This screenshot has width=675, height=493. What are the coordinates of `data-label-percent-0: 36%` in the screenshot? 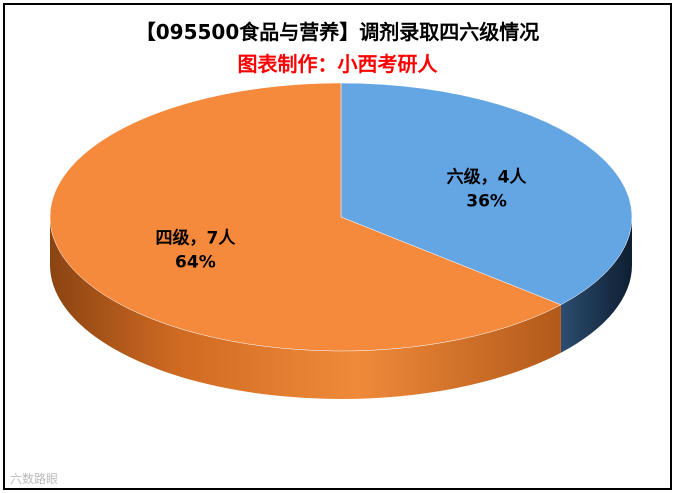 It's located at (486, 201).